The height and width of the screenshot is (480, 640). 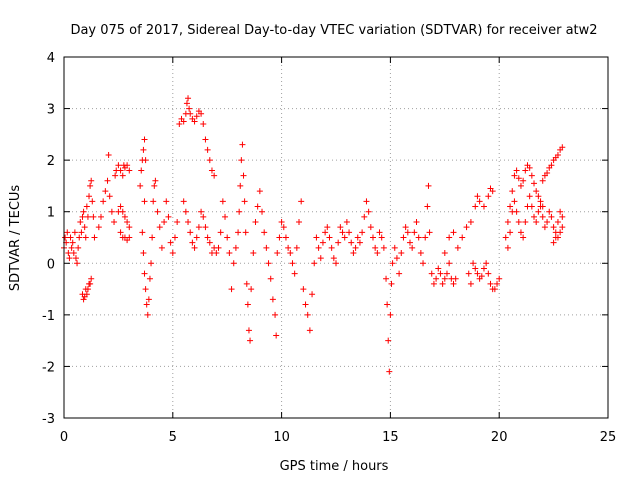 I want to click on x-tick-label: 15, so click(x=390, y=437).